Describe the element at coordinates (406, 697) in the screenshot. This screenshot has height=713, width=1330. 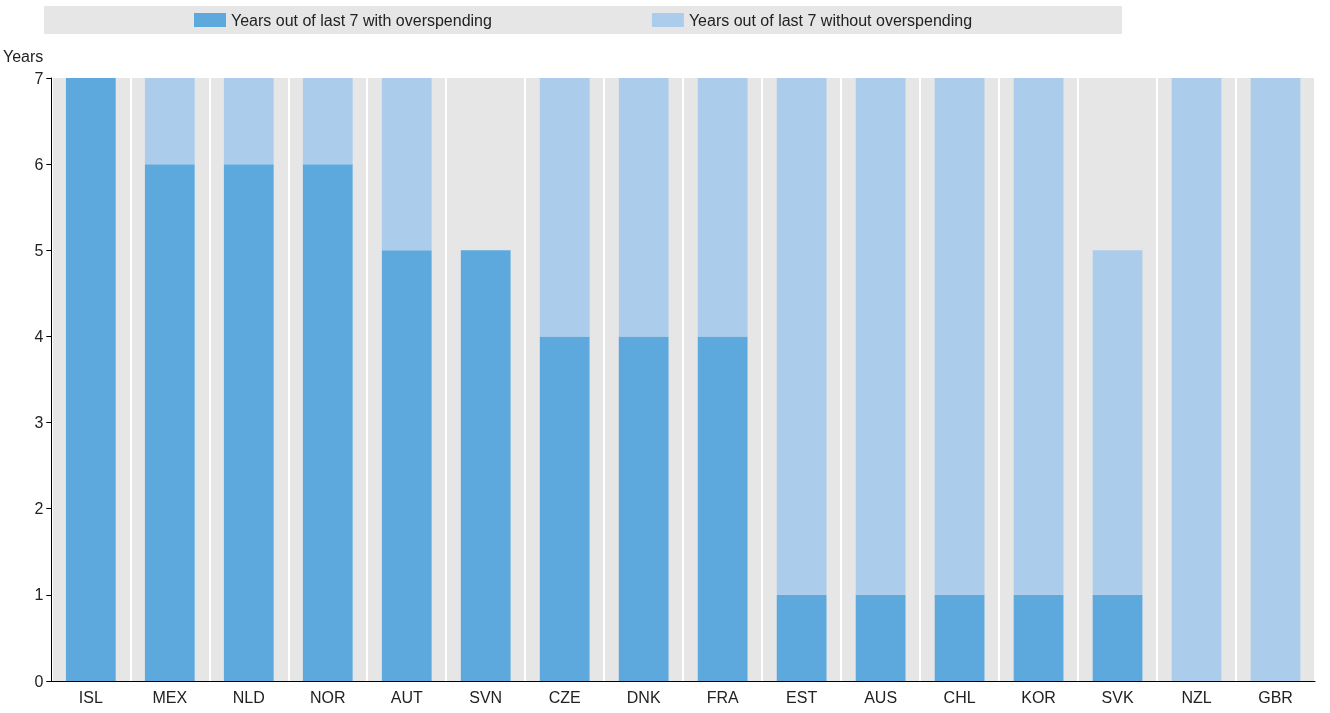
I see `x-tick-label: AUT` at that location.